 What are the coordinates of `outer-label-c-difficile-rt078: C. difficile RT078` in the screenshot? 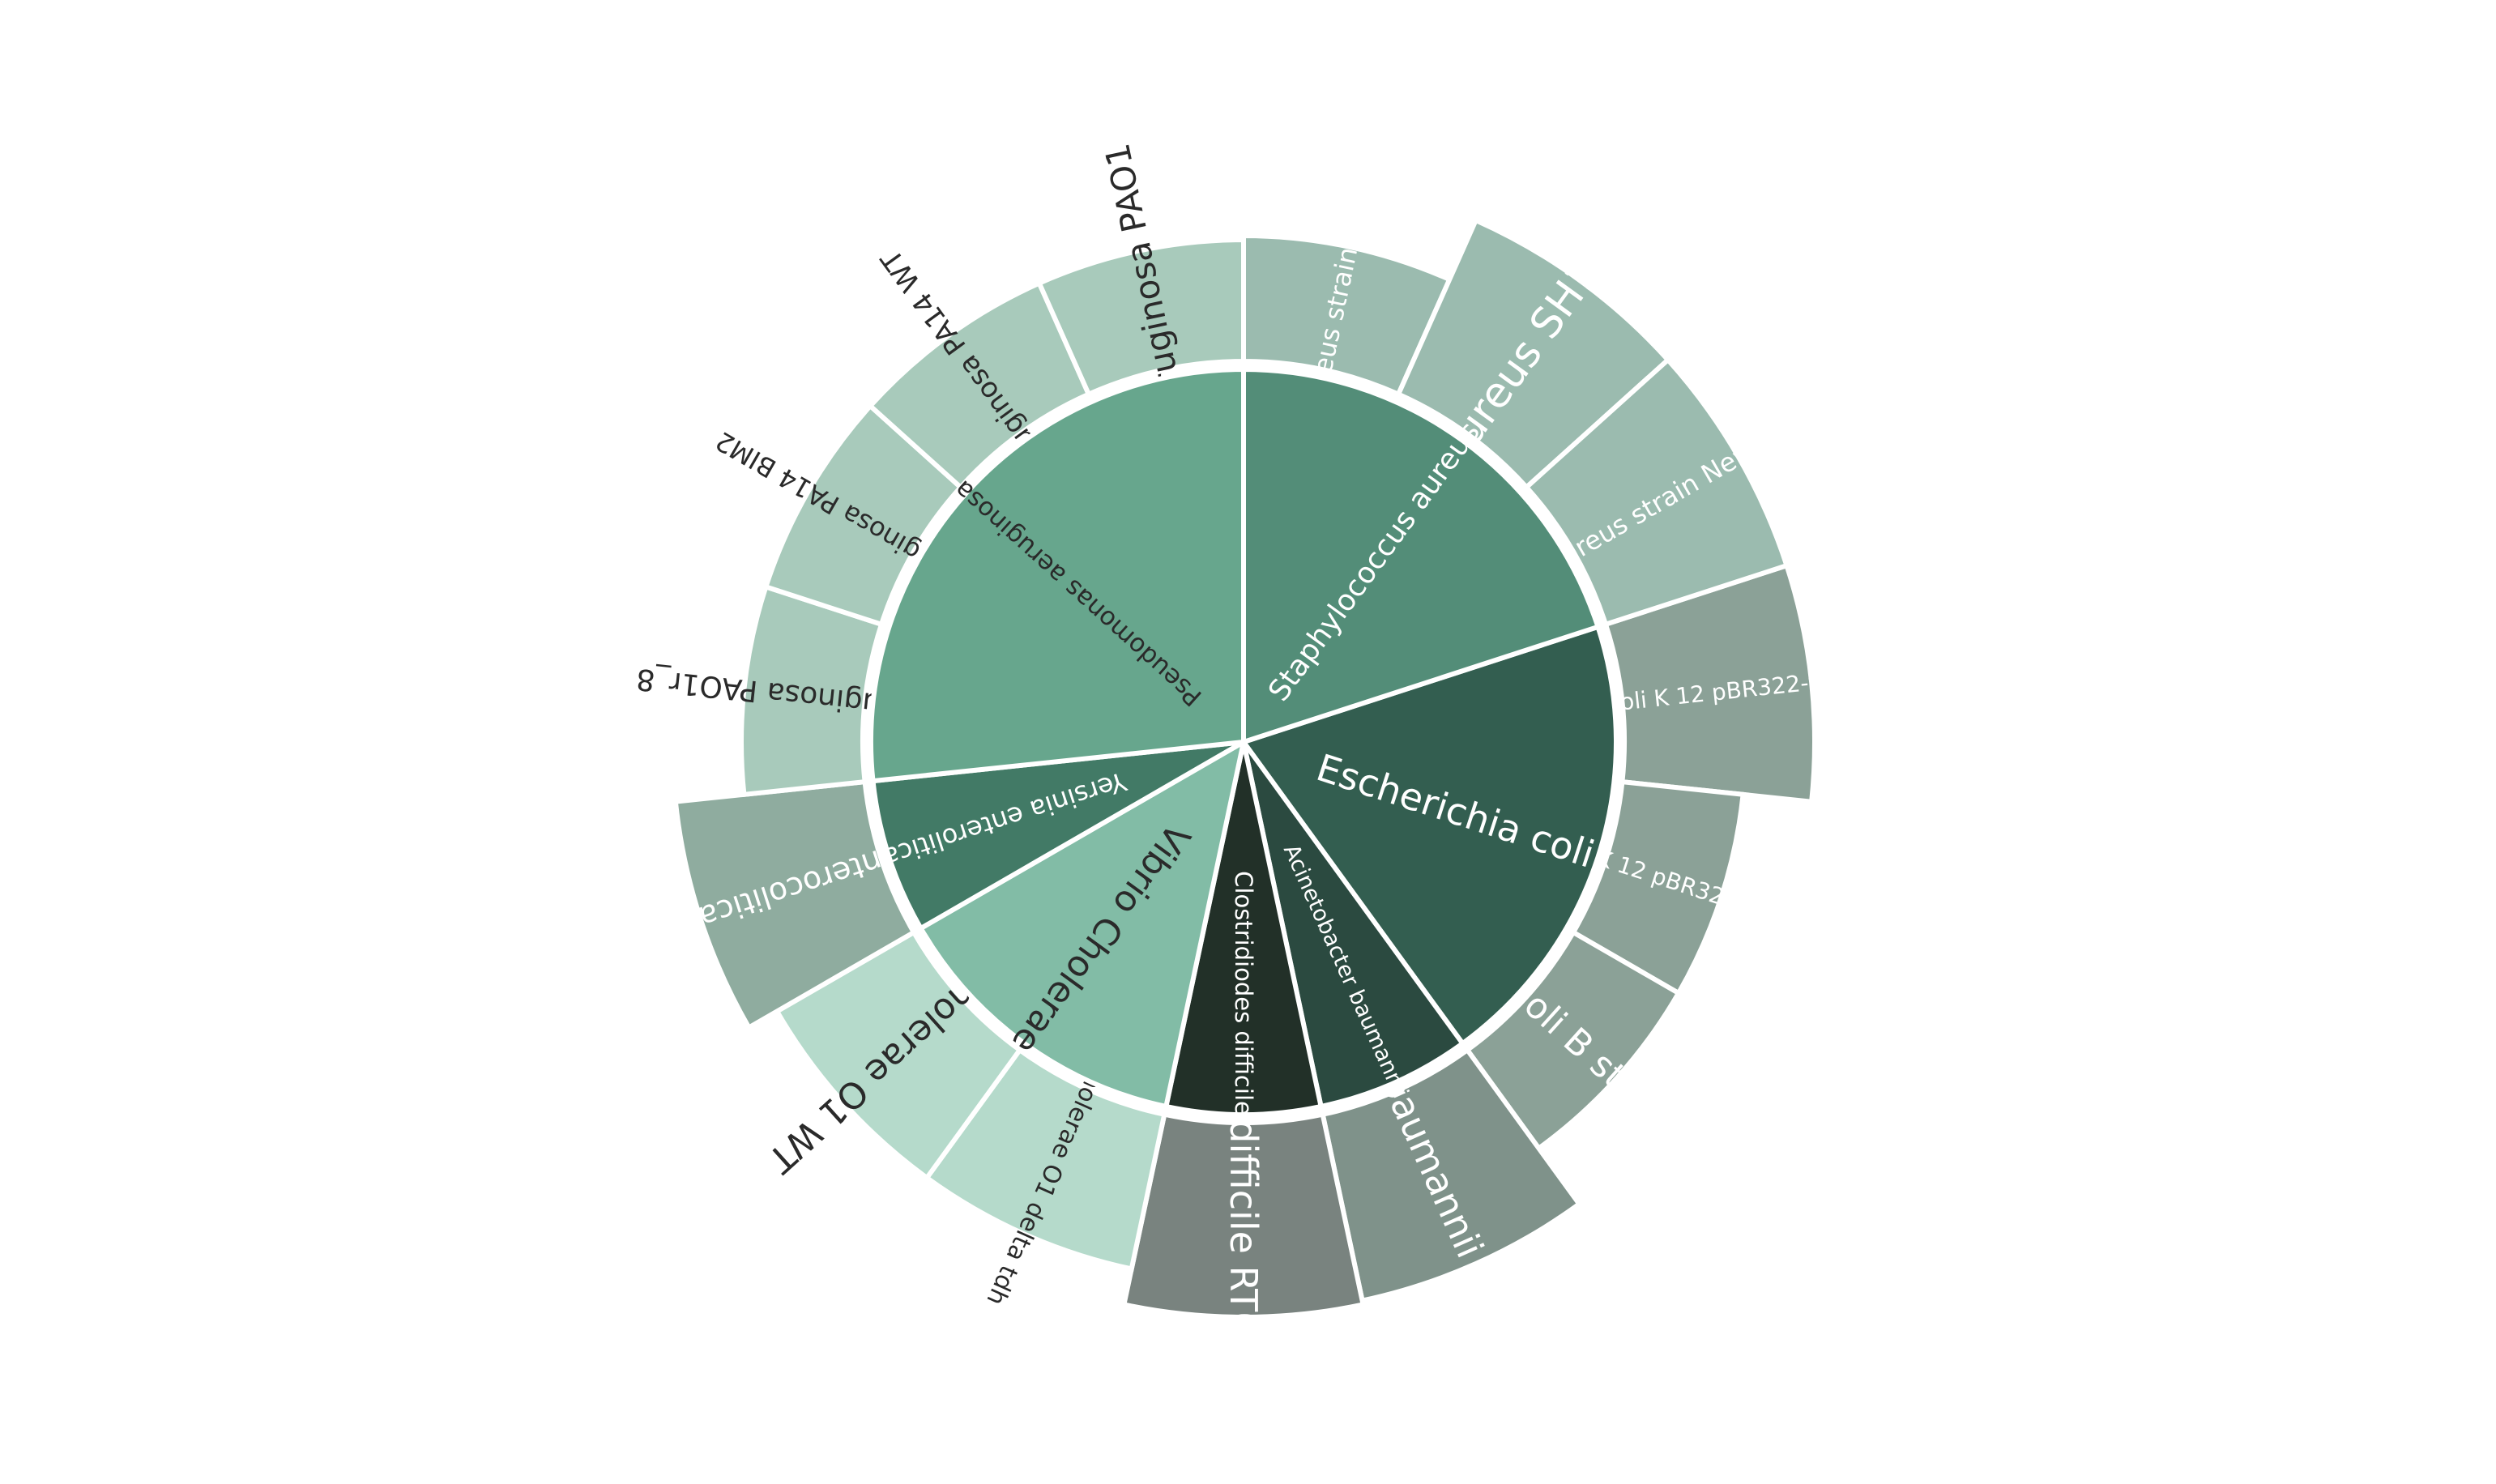 It's located at (1243, 1226).